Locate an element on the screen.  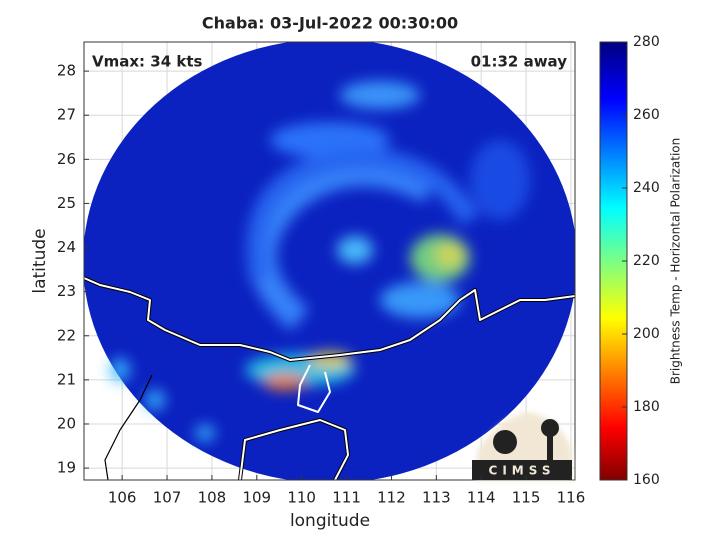
chart-title: Chaba: 03-Jul-2022 00:30:00 is located at coordinates (330, 23).